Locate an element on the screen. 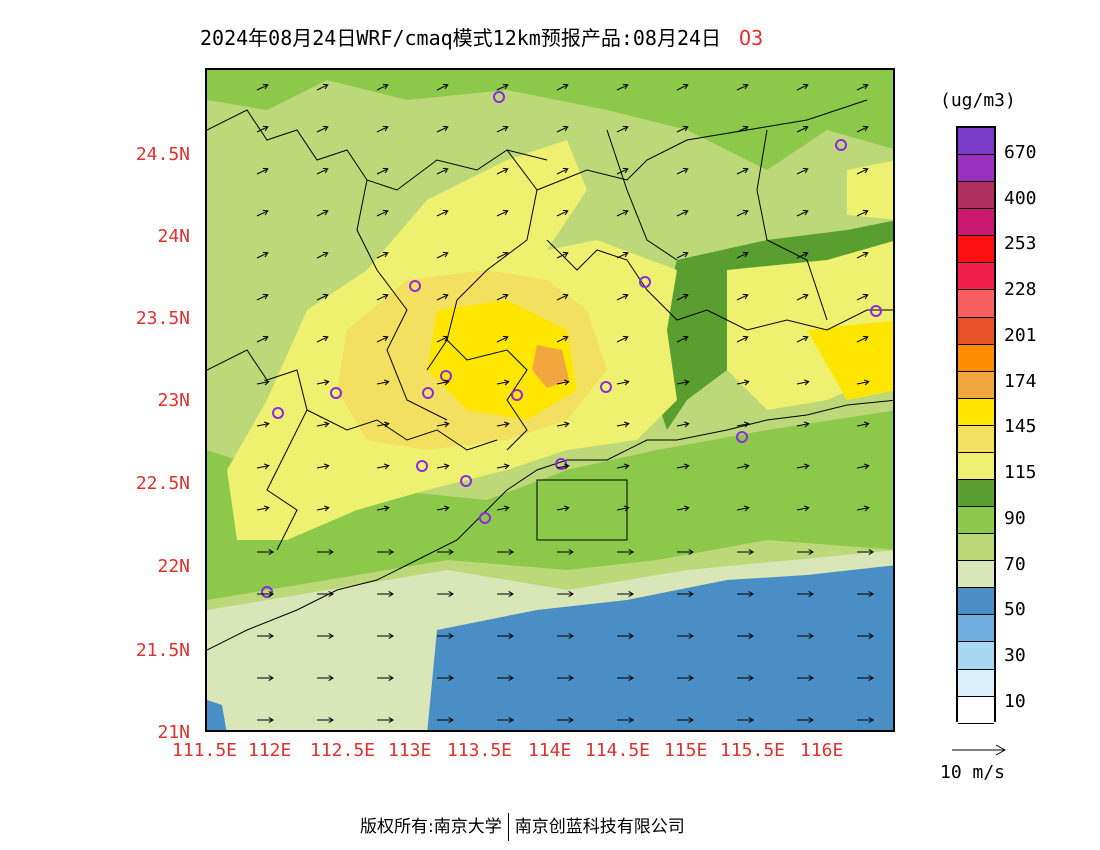 This screenshot has width=1100, height=850. copyright-footer: 版权所有:南京大学 南京创蓝科技有限公司 is located at coordinates (522, 826).